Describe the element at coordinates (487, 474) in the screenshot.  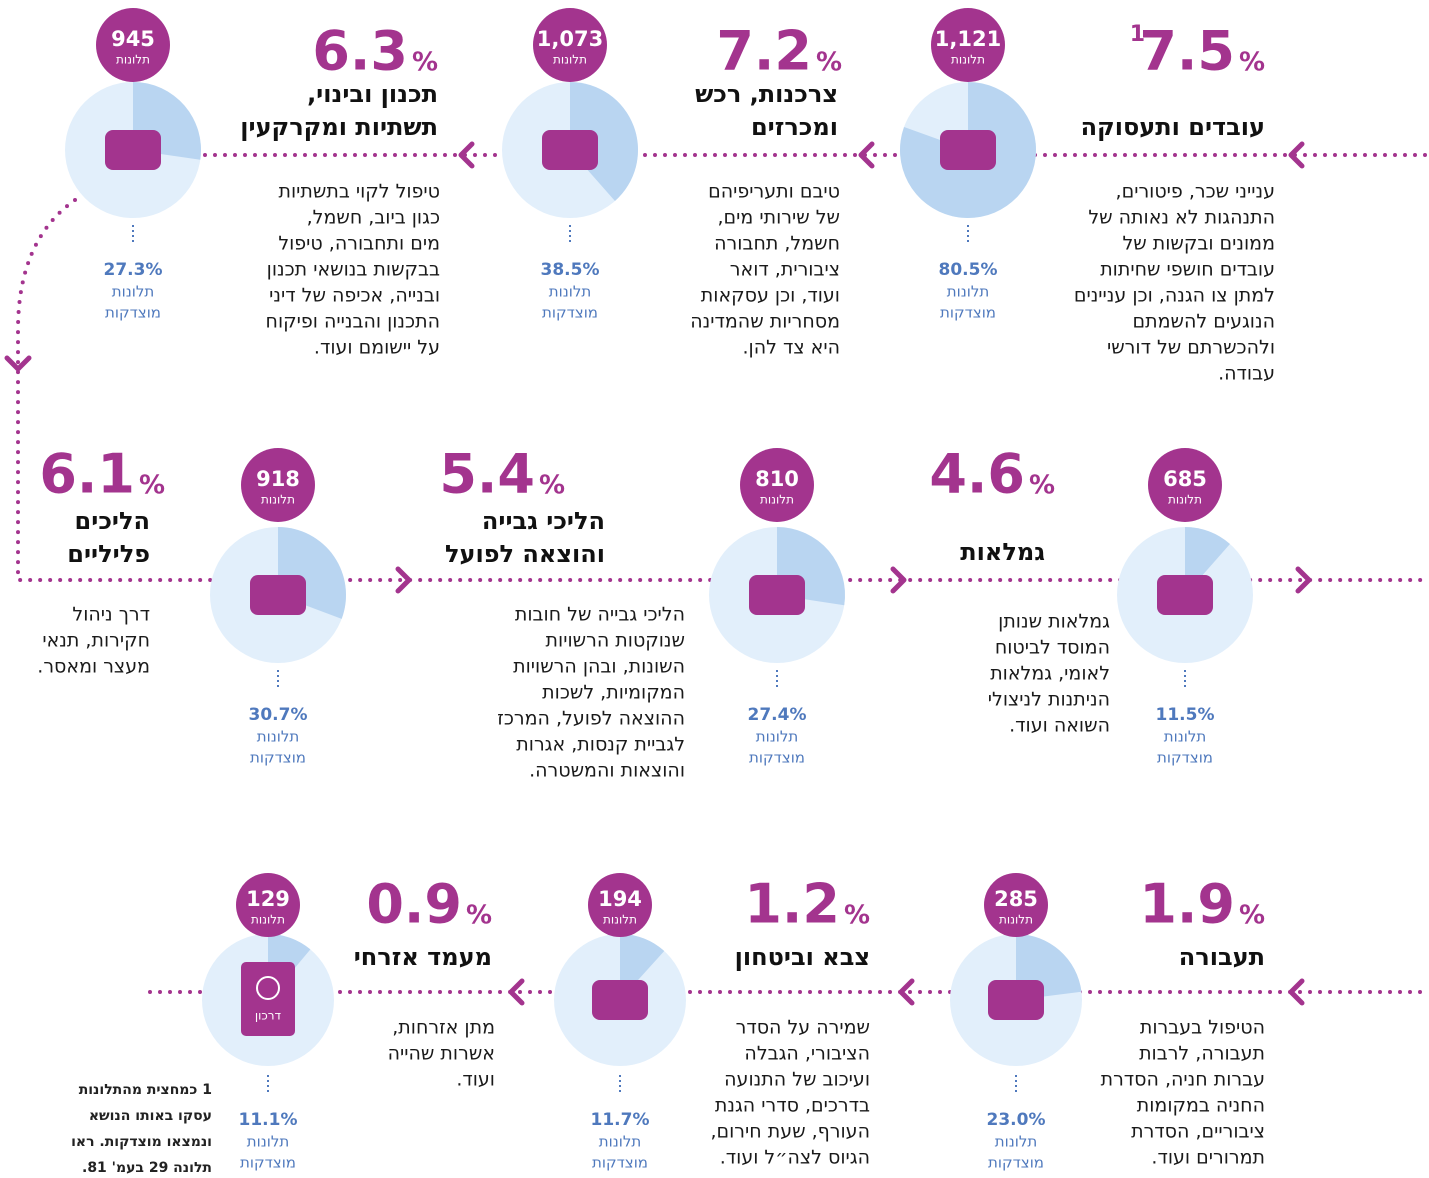
I see `share: 5.4` at that location.